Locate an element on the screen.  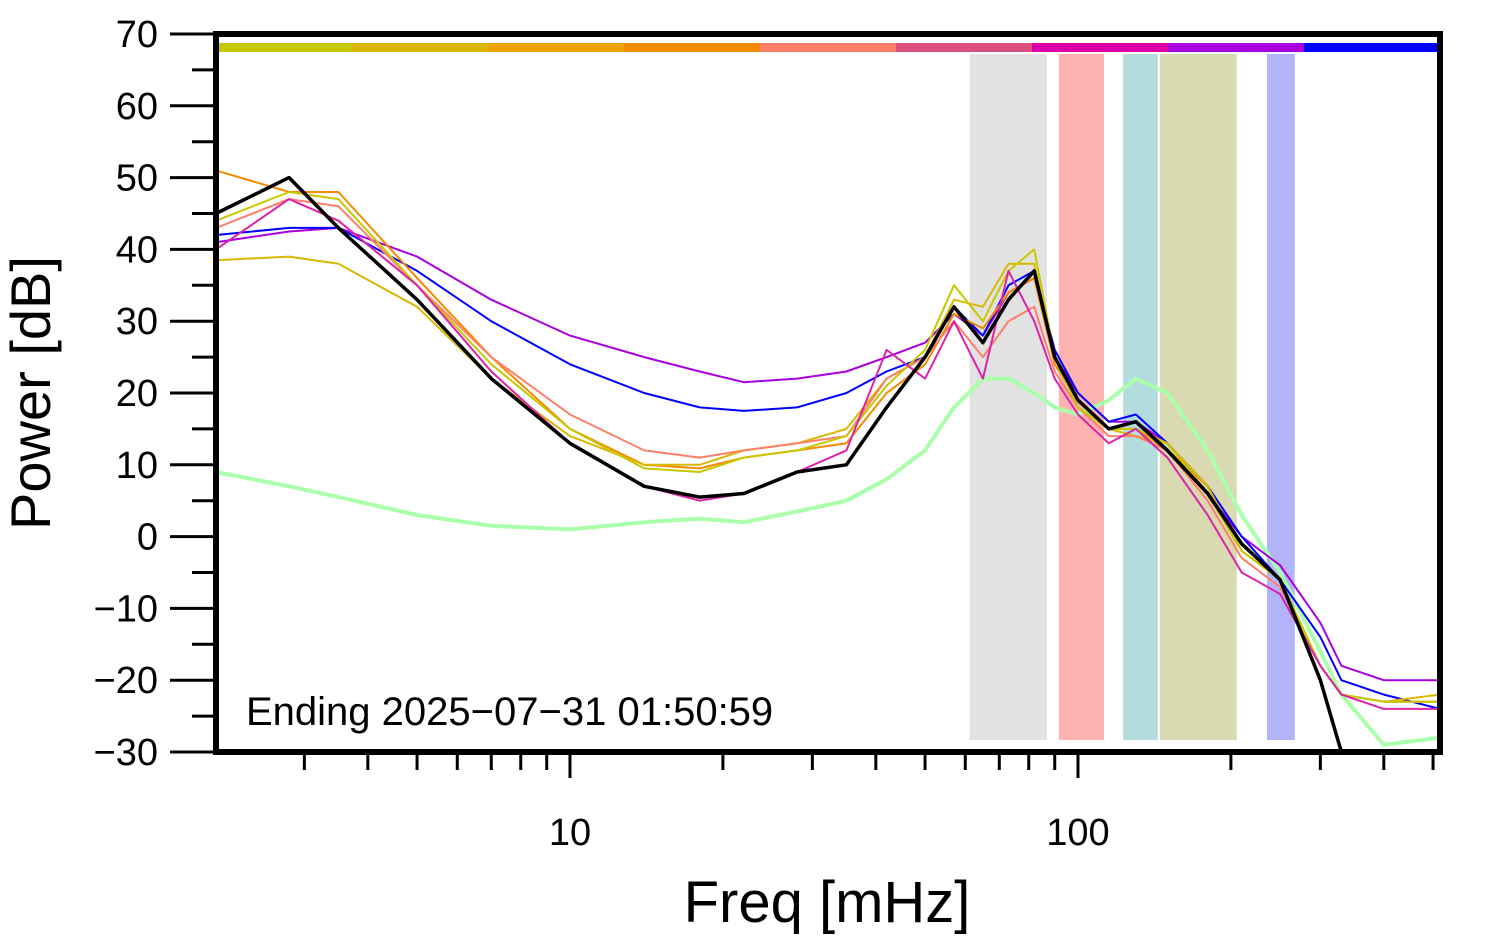
y-tick-label: 10 is located at coordinates (137, 466).